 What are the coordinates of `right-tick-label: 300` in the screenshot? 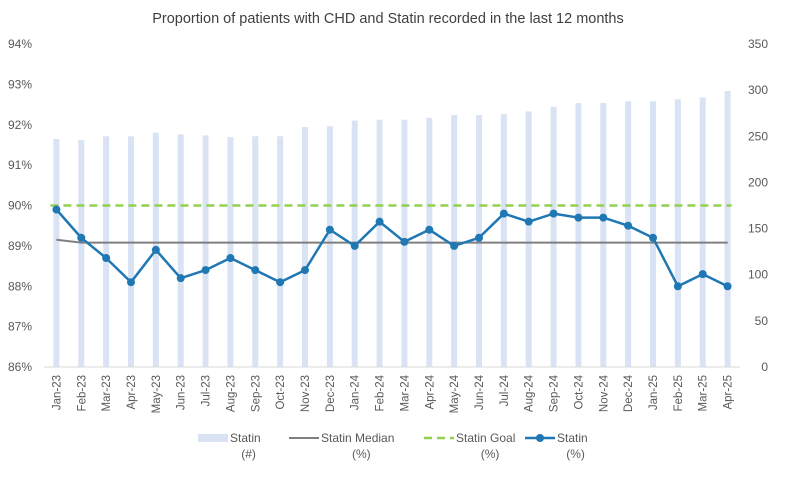 It's located at (758, 90).